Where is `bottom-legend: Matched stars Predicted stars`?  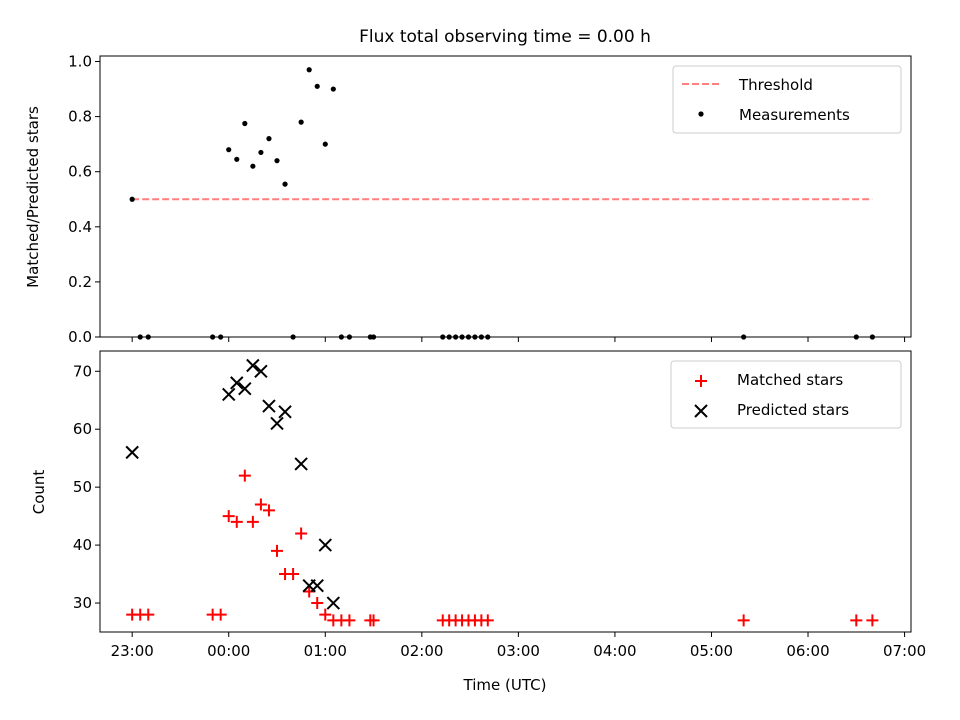 bottom-legend: Matched stars Predicted stars is located at coordinates (786, 394).